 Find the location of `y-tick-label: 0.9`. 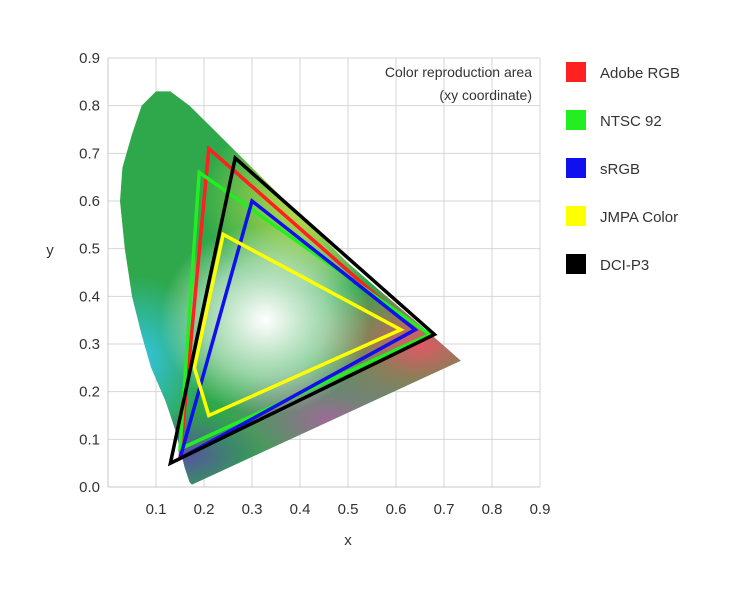

y-tick-label: 0.9 is located at coordinates (89, 58).